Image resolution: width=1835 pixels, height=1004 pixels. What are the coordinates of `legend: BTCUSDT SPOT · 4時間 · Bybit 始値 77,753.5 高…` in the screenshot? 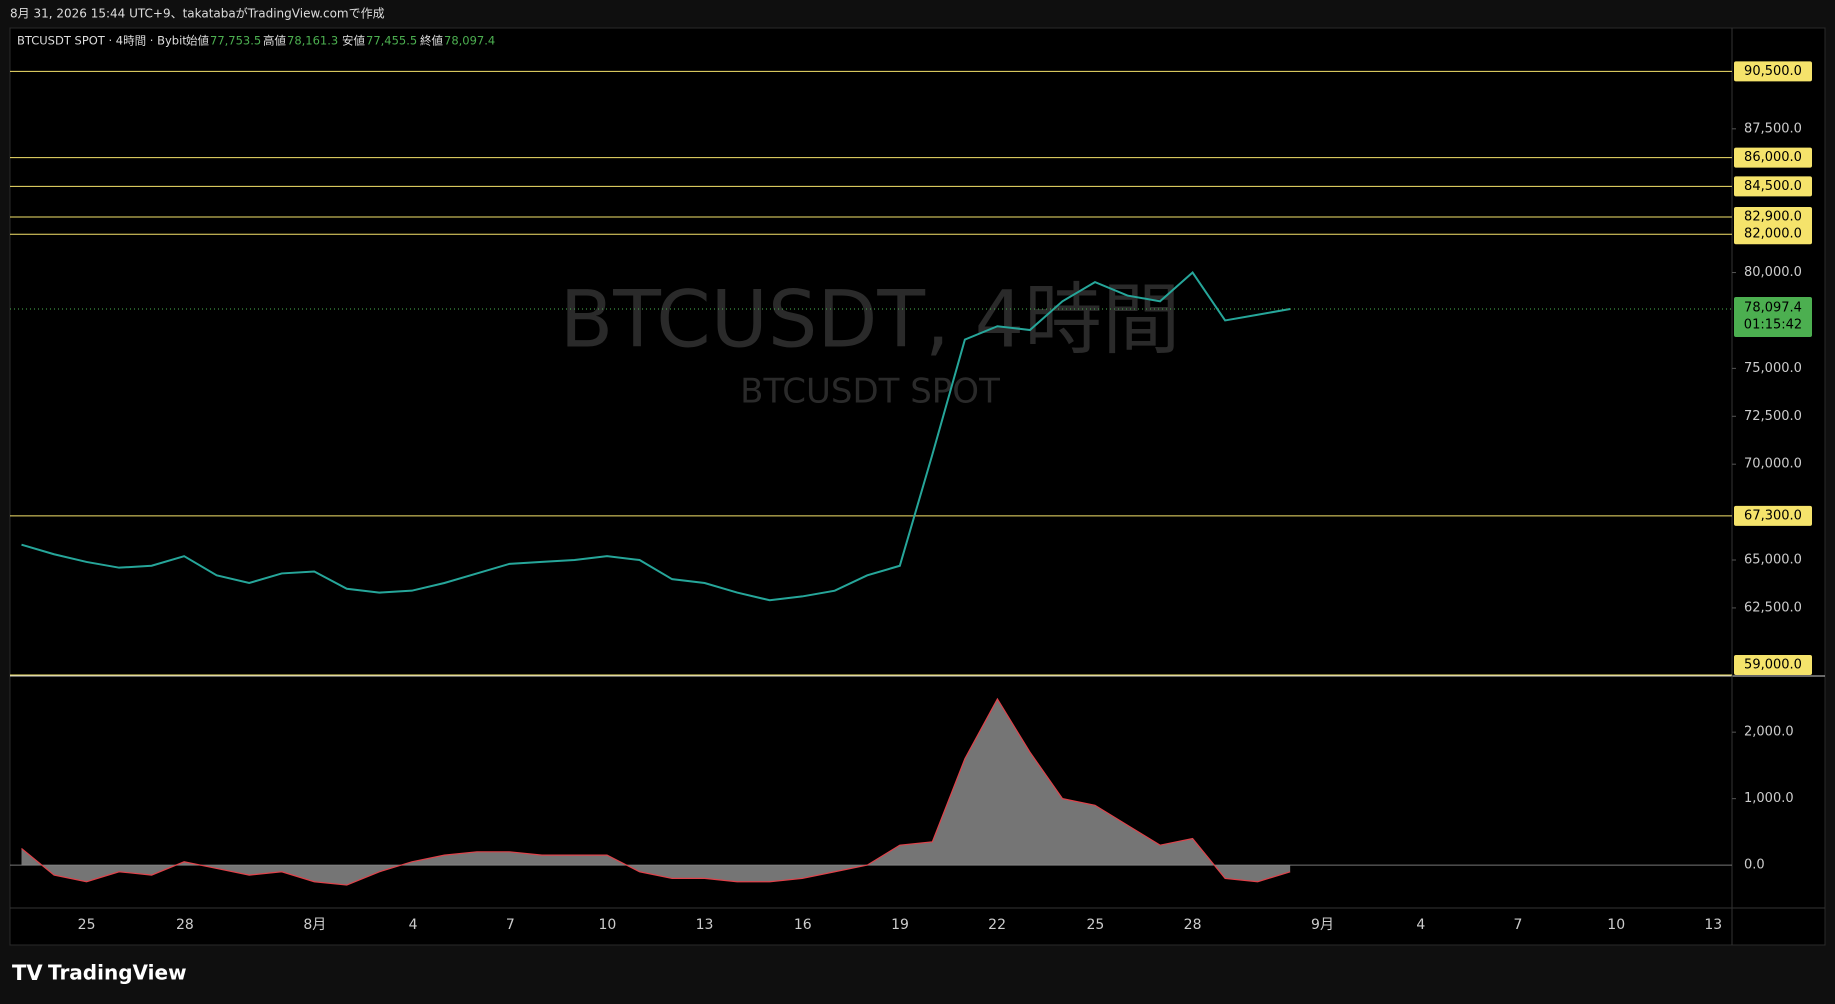 It's located at (256, 41).